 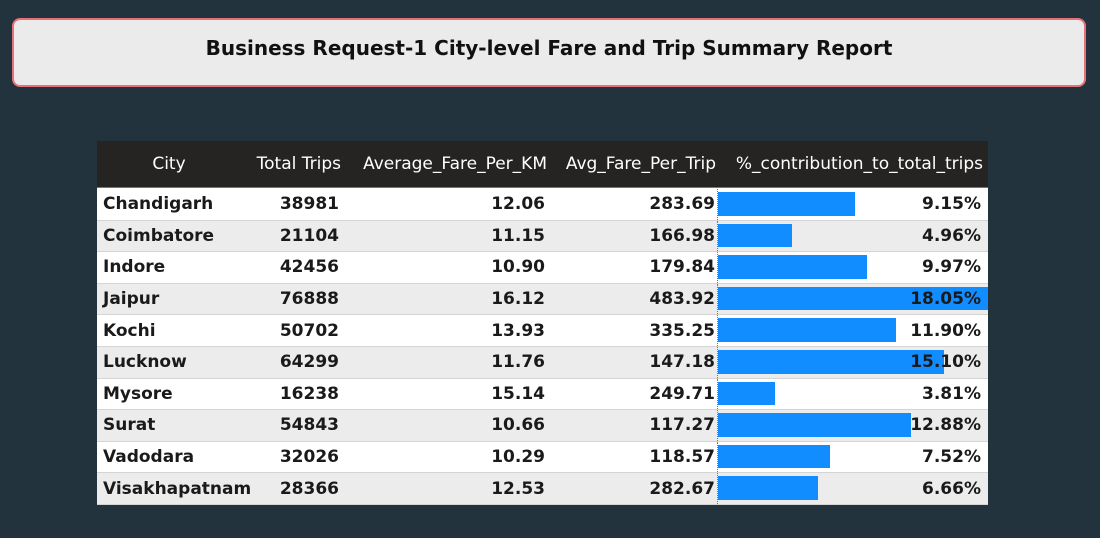 I want to click on cell-city: Coimbatore, so click(x=159, y=235).